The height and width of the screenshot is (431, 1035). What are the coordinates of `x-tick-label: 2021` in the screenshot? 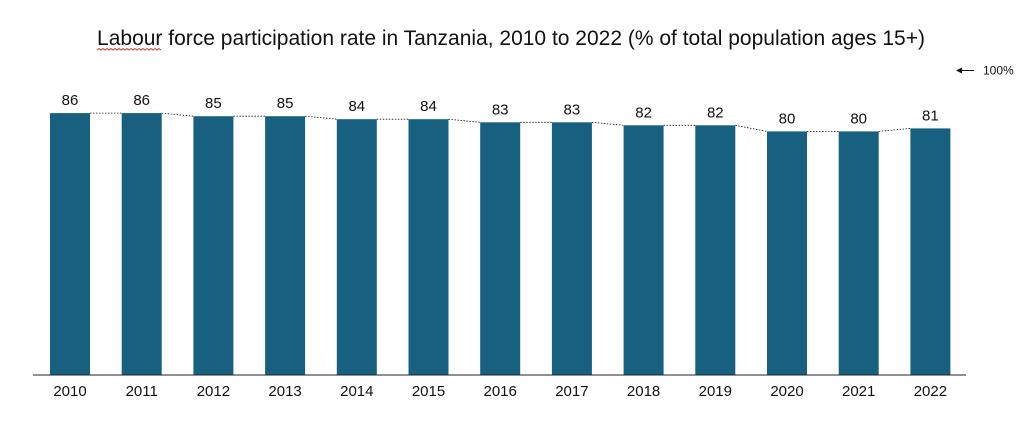 It's located at (858, 391).